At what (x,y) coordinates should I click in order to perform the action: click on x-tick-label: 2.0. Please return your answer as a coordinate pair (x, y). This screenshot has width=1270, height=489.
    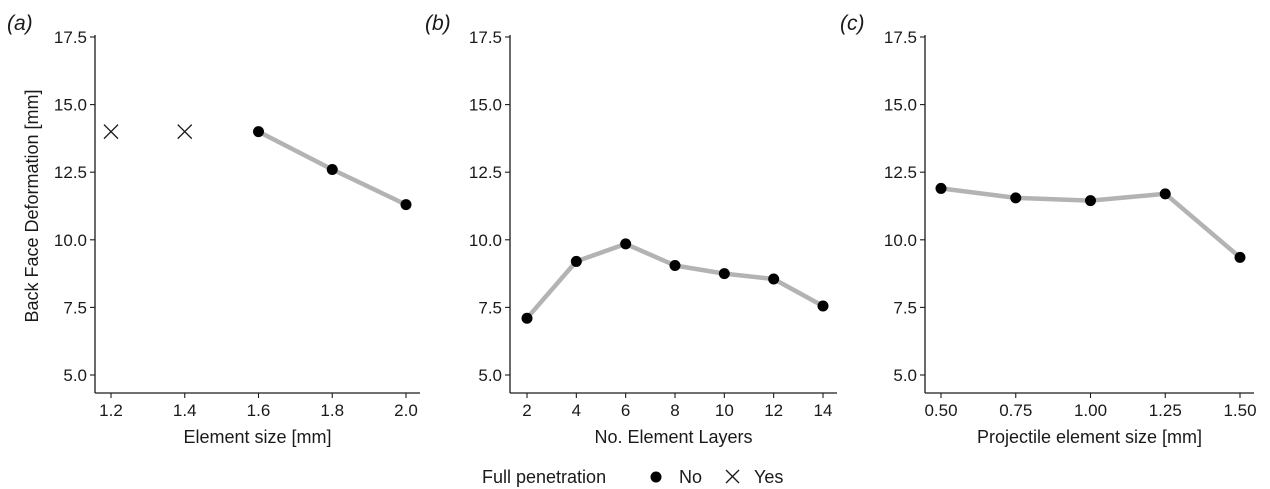
    Looking at the image, I should click on (406, 410).